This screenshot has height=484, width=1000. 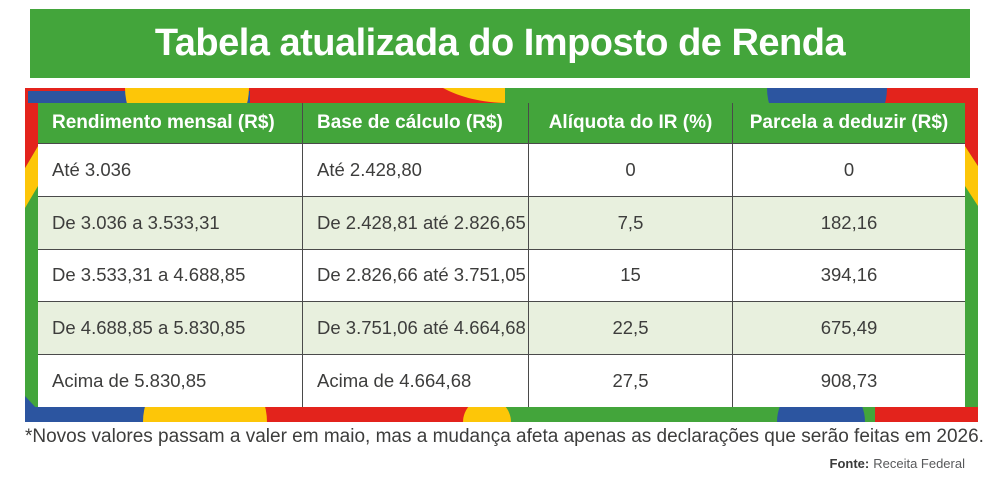 I want to click on cell-aliquota: 0, so click(x=630, y=170).